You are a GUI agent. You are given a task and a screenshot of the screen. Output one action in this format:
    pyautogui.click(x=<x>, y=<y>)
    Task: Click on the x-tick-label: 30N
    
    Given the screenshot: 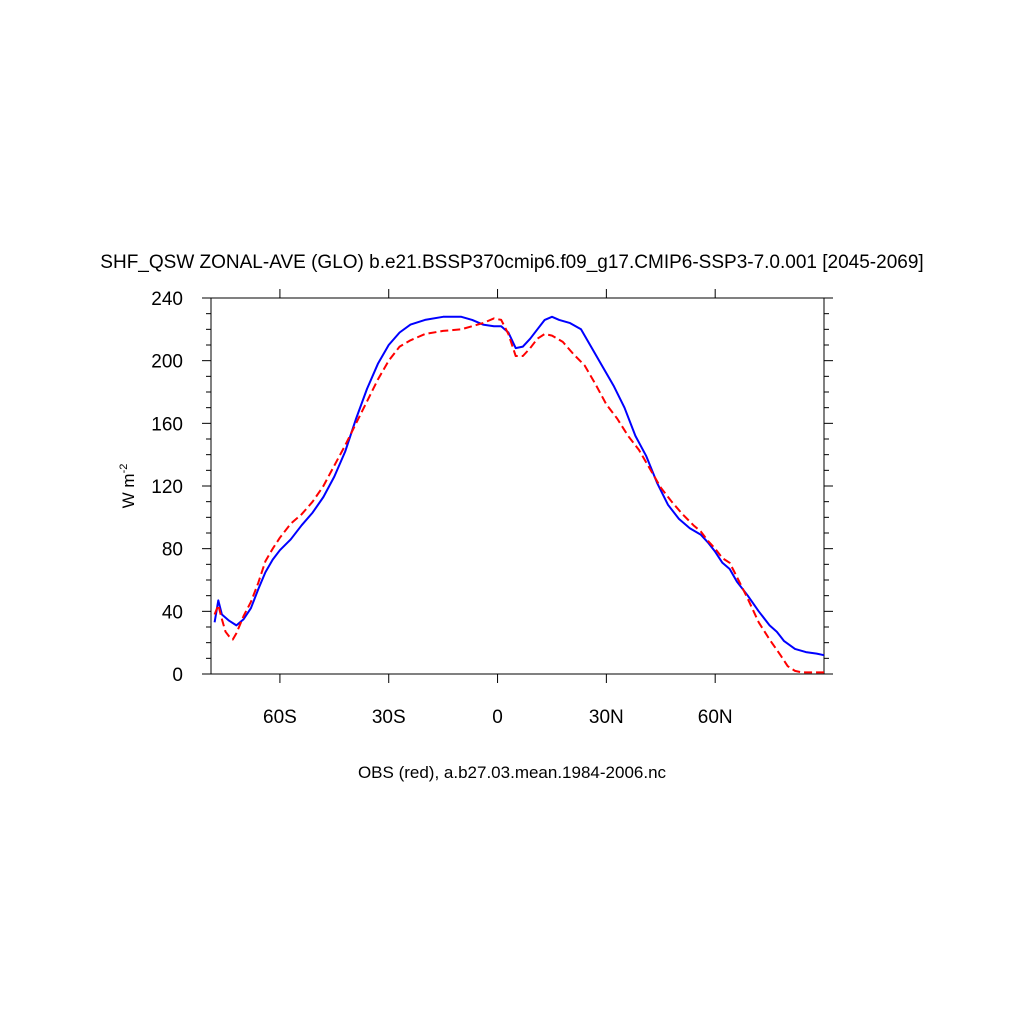 What is the action you would take?
    pyautogui.click(x=606, y=717)
    